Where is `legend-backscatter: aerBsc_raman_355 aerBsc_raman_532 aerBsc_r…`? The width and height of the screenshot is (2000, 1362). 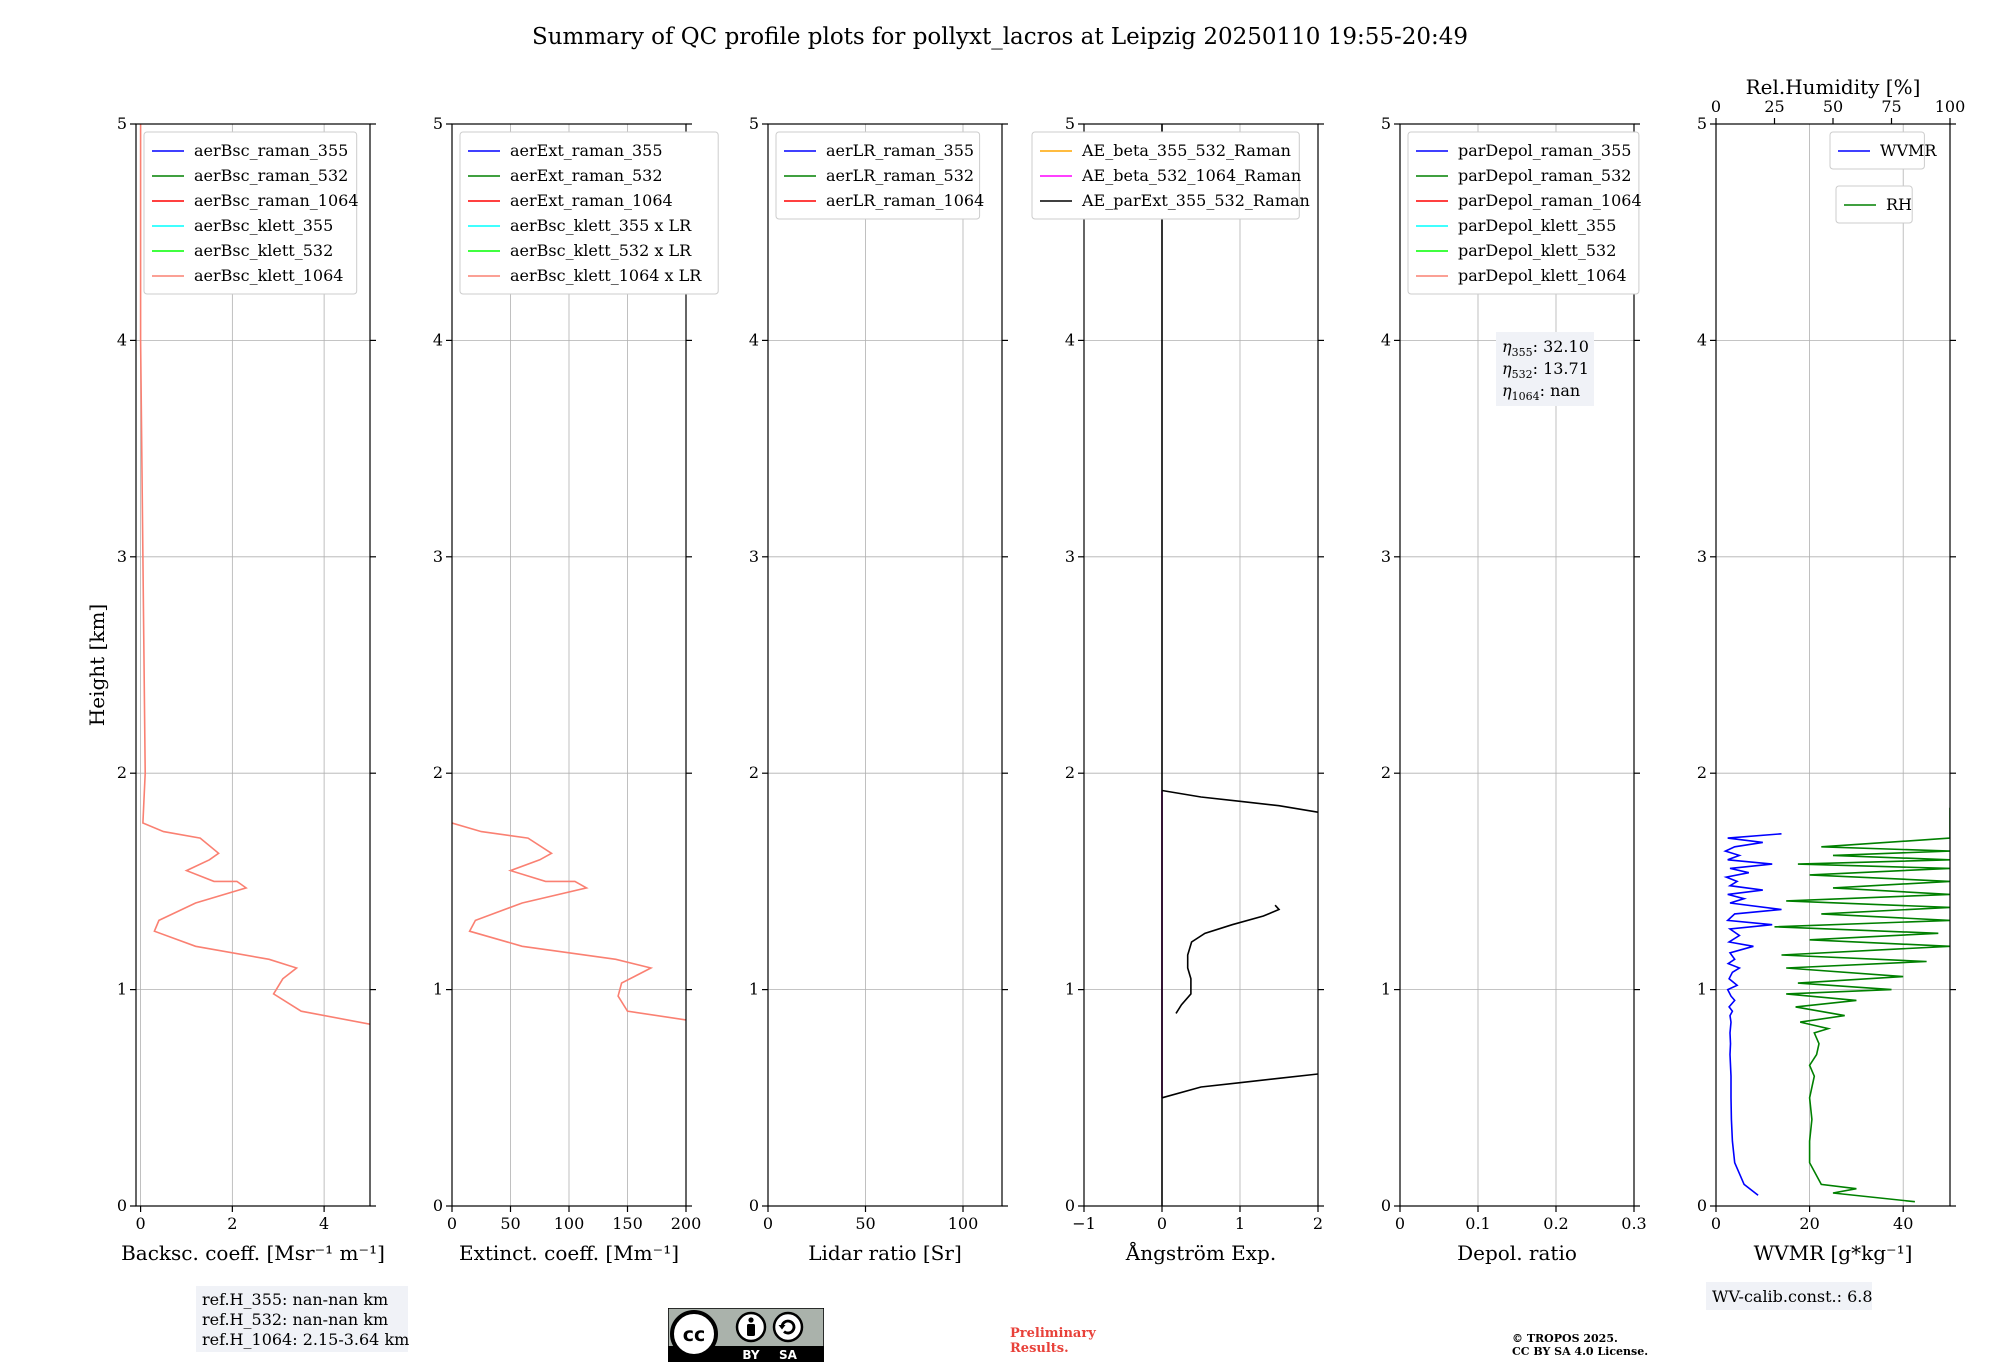 legend-backscatter: aerBsc_raman_355 aerBsc_raman_532 aerBsc_r… is located at coordinates (251, 213).